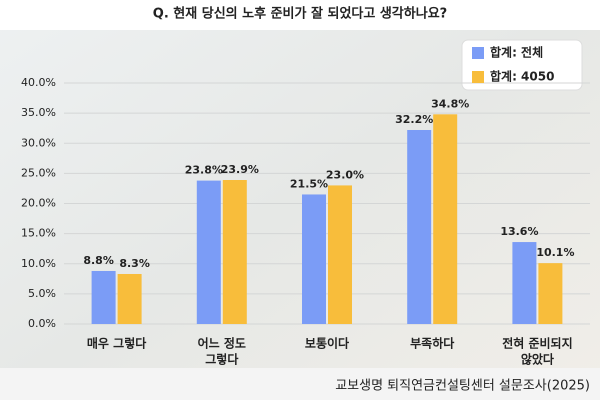  Describe the element at coordinates (38, 233) in the screenshot. I see `y-tick-label: 15.0%` at that location.